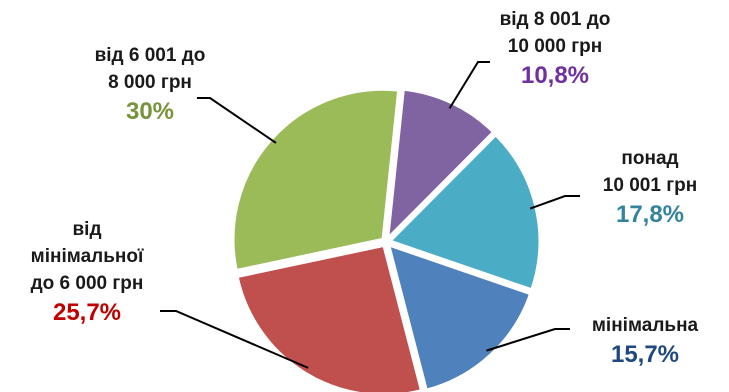  I want to click on slice-label-8001-10000: від 8 001 до 10 000 грн 10,8%, so click(555, 49).